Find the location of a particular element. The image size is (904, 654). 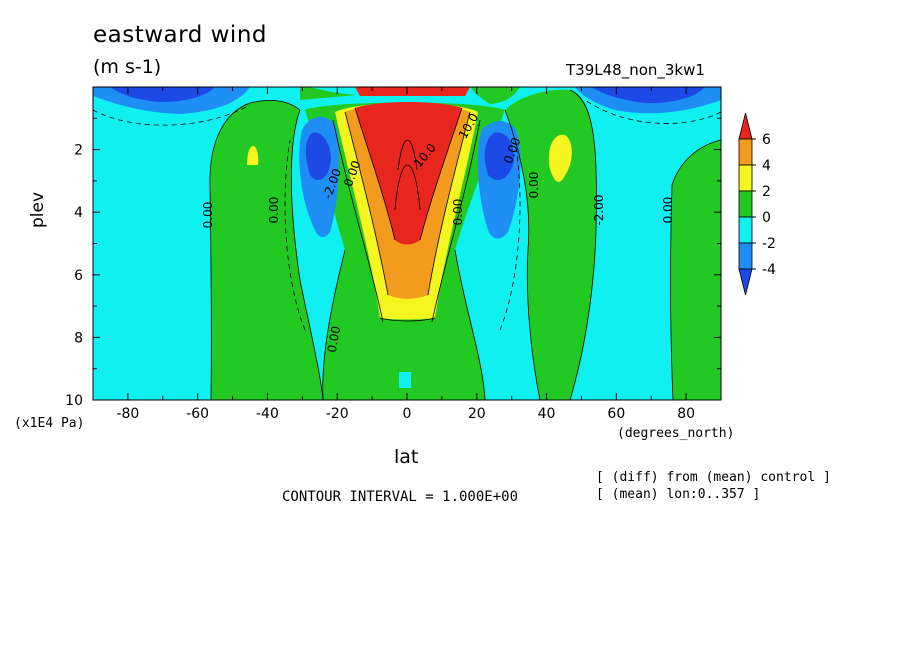

fill-green-top-right is located at coordinates (495, 95).